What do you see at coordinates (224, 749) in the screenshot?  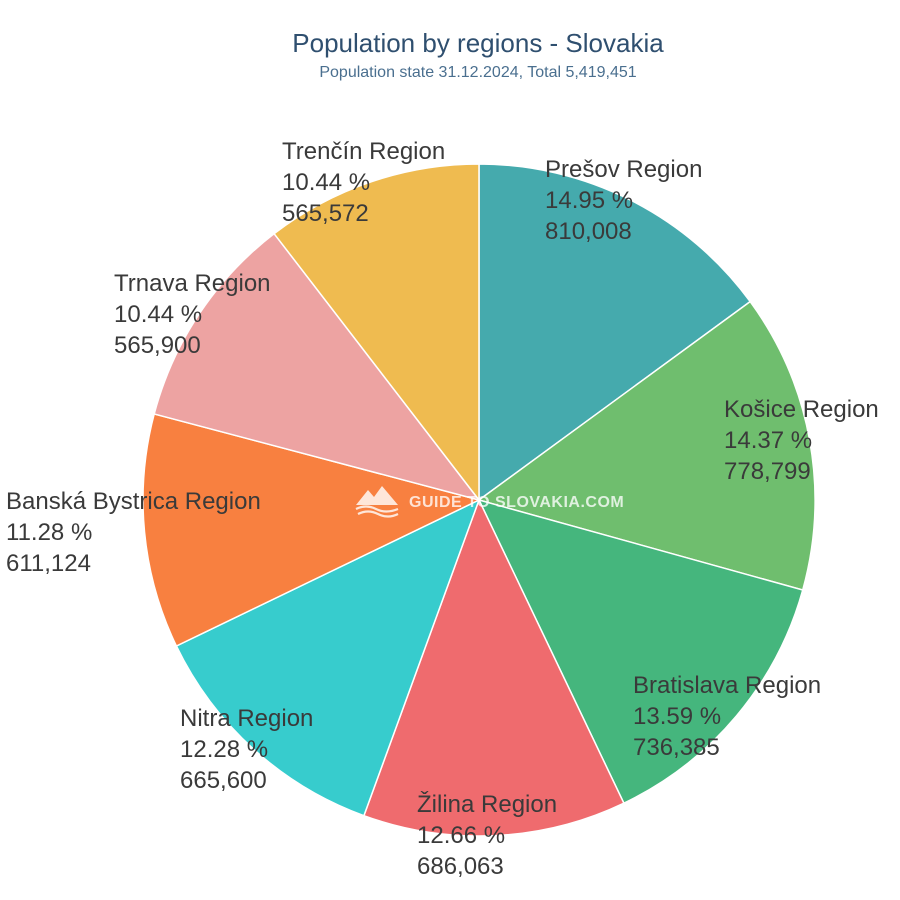 I see `slice-percent-4: 12.28 %` at bounding box center [224, 749].